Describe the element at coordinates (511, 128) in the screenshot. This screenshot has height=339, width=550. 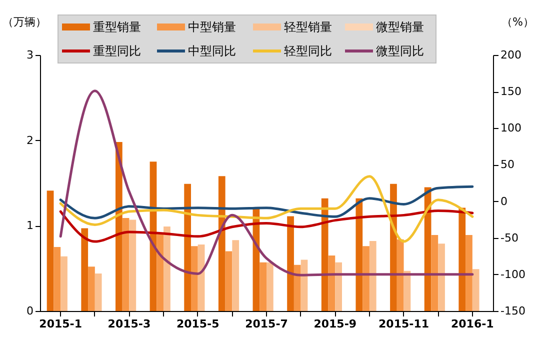
I see `y2-tick-label: 100` at that location.